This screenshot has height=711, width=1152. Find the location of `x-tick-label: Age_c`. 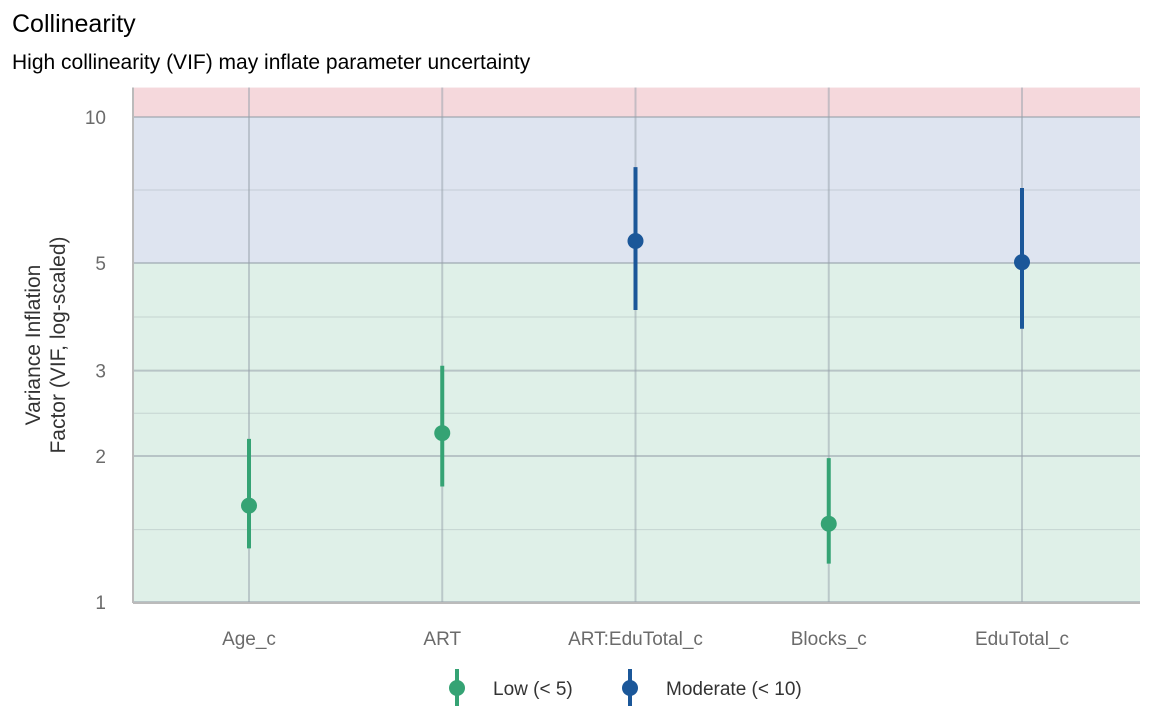

x-tick-label: Age_c is located at coordinates (249, 639).